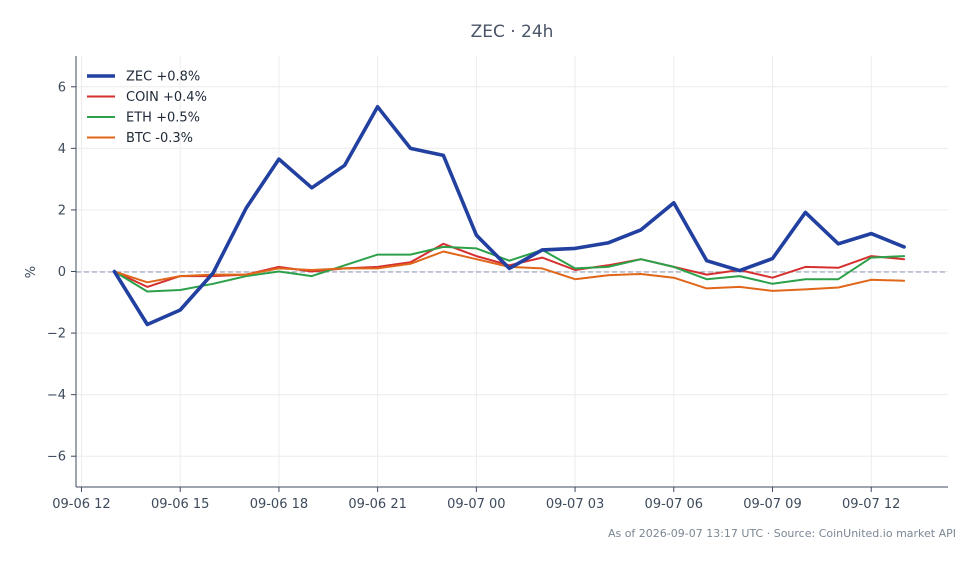  Describe the element at coordinates (62, 149) in the screenshot. I see `y-tick-label: 4` at that location.